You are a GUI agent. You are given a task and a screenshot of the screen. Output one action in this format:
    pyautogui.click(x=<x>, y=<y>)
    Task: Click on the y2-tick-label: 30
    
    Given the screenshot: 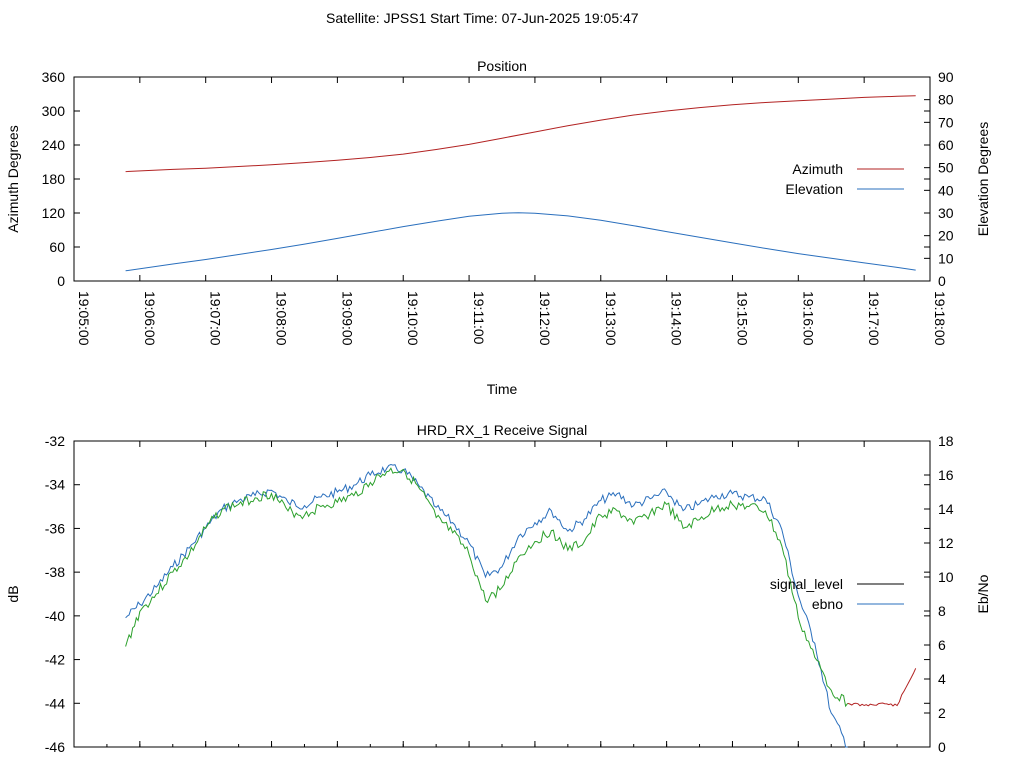 What is the action you would take?
    pyautogui.click(x=946, y=213)
    